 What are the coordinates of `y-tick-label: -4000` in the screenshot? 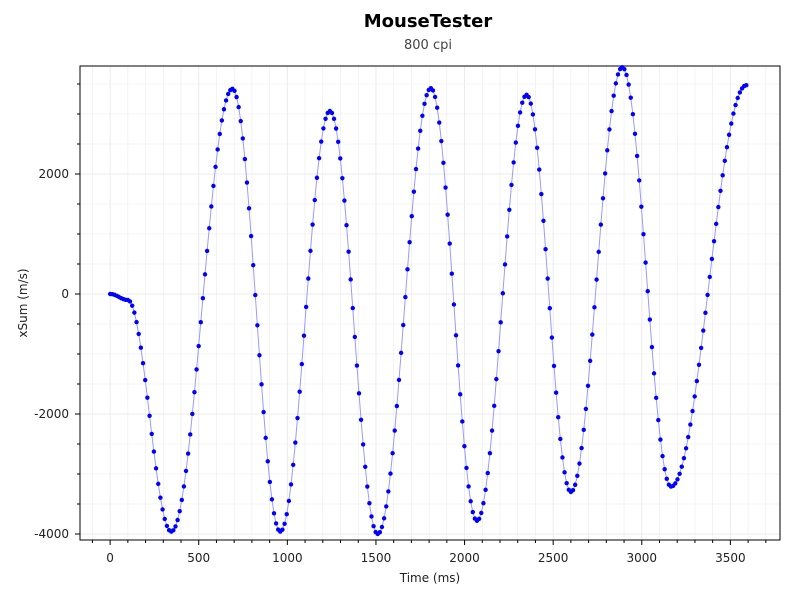 It's located at (51, 534).